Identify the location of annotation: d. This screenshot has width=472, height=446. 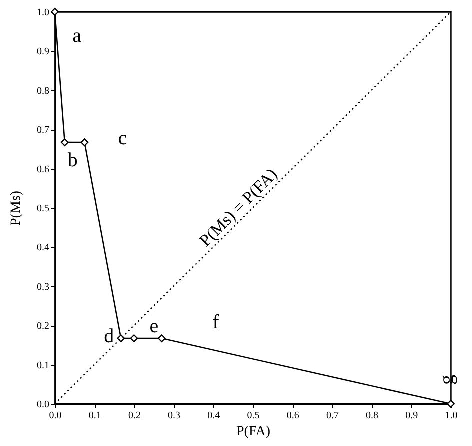
(109, 337).